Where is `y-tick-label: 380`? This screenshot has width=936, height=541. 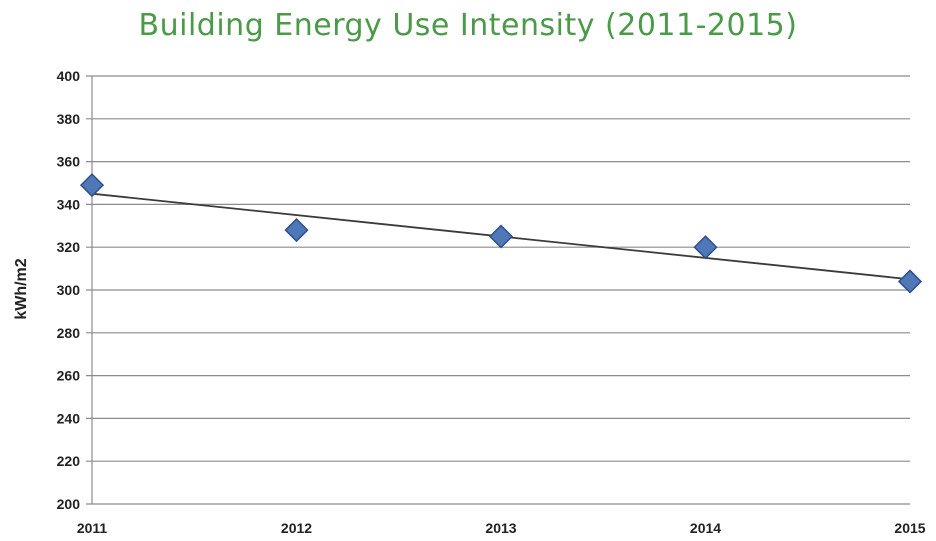
y-tick-label: 380 is located at coordinates (69, 119).